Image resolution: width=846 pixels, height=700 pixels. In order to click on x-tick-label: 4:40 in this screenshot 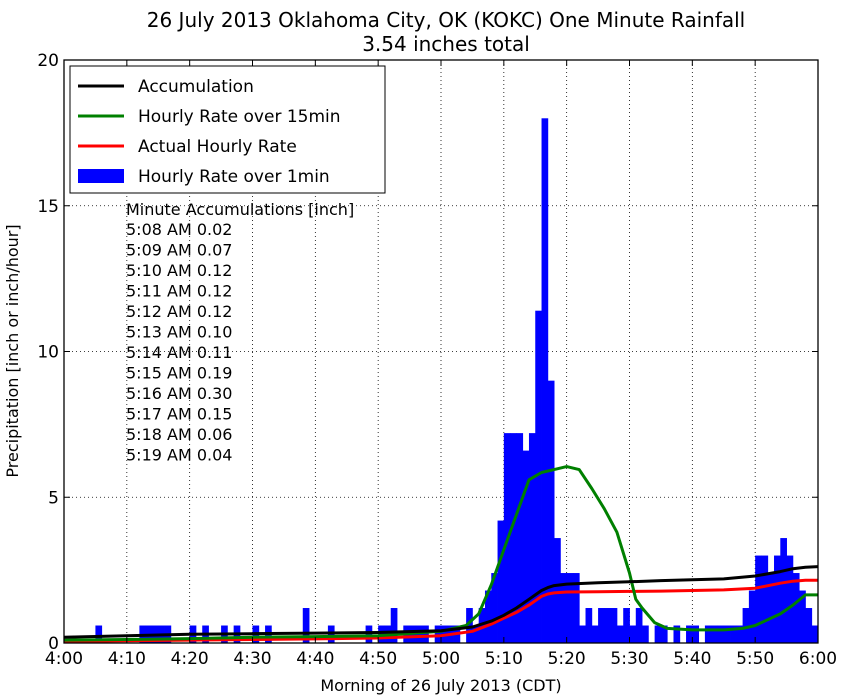, I will do `click(315, 659)`.